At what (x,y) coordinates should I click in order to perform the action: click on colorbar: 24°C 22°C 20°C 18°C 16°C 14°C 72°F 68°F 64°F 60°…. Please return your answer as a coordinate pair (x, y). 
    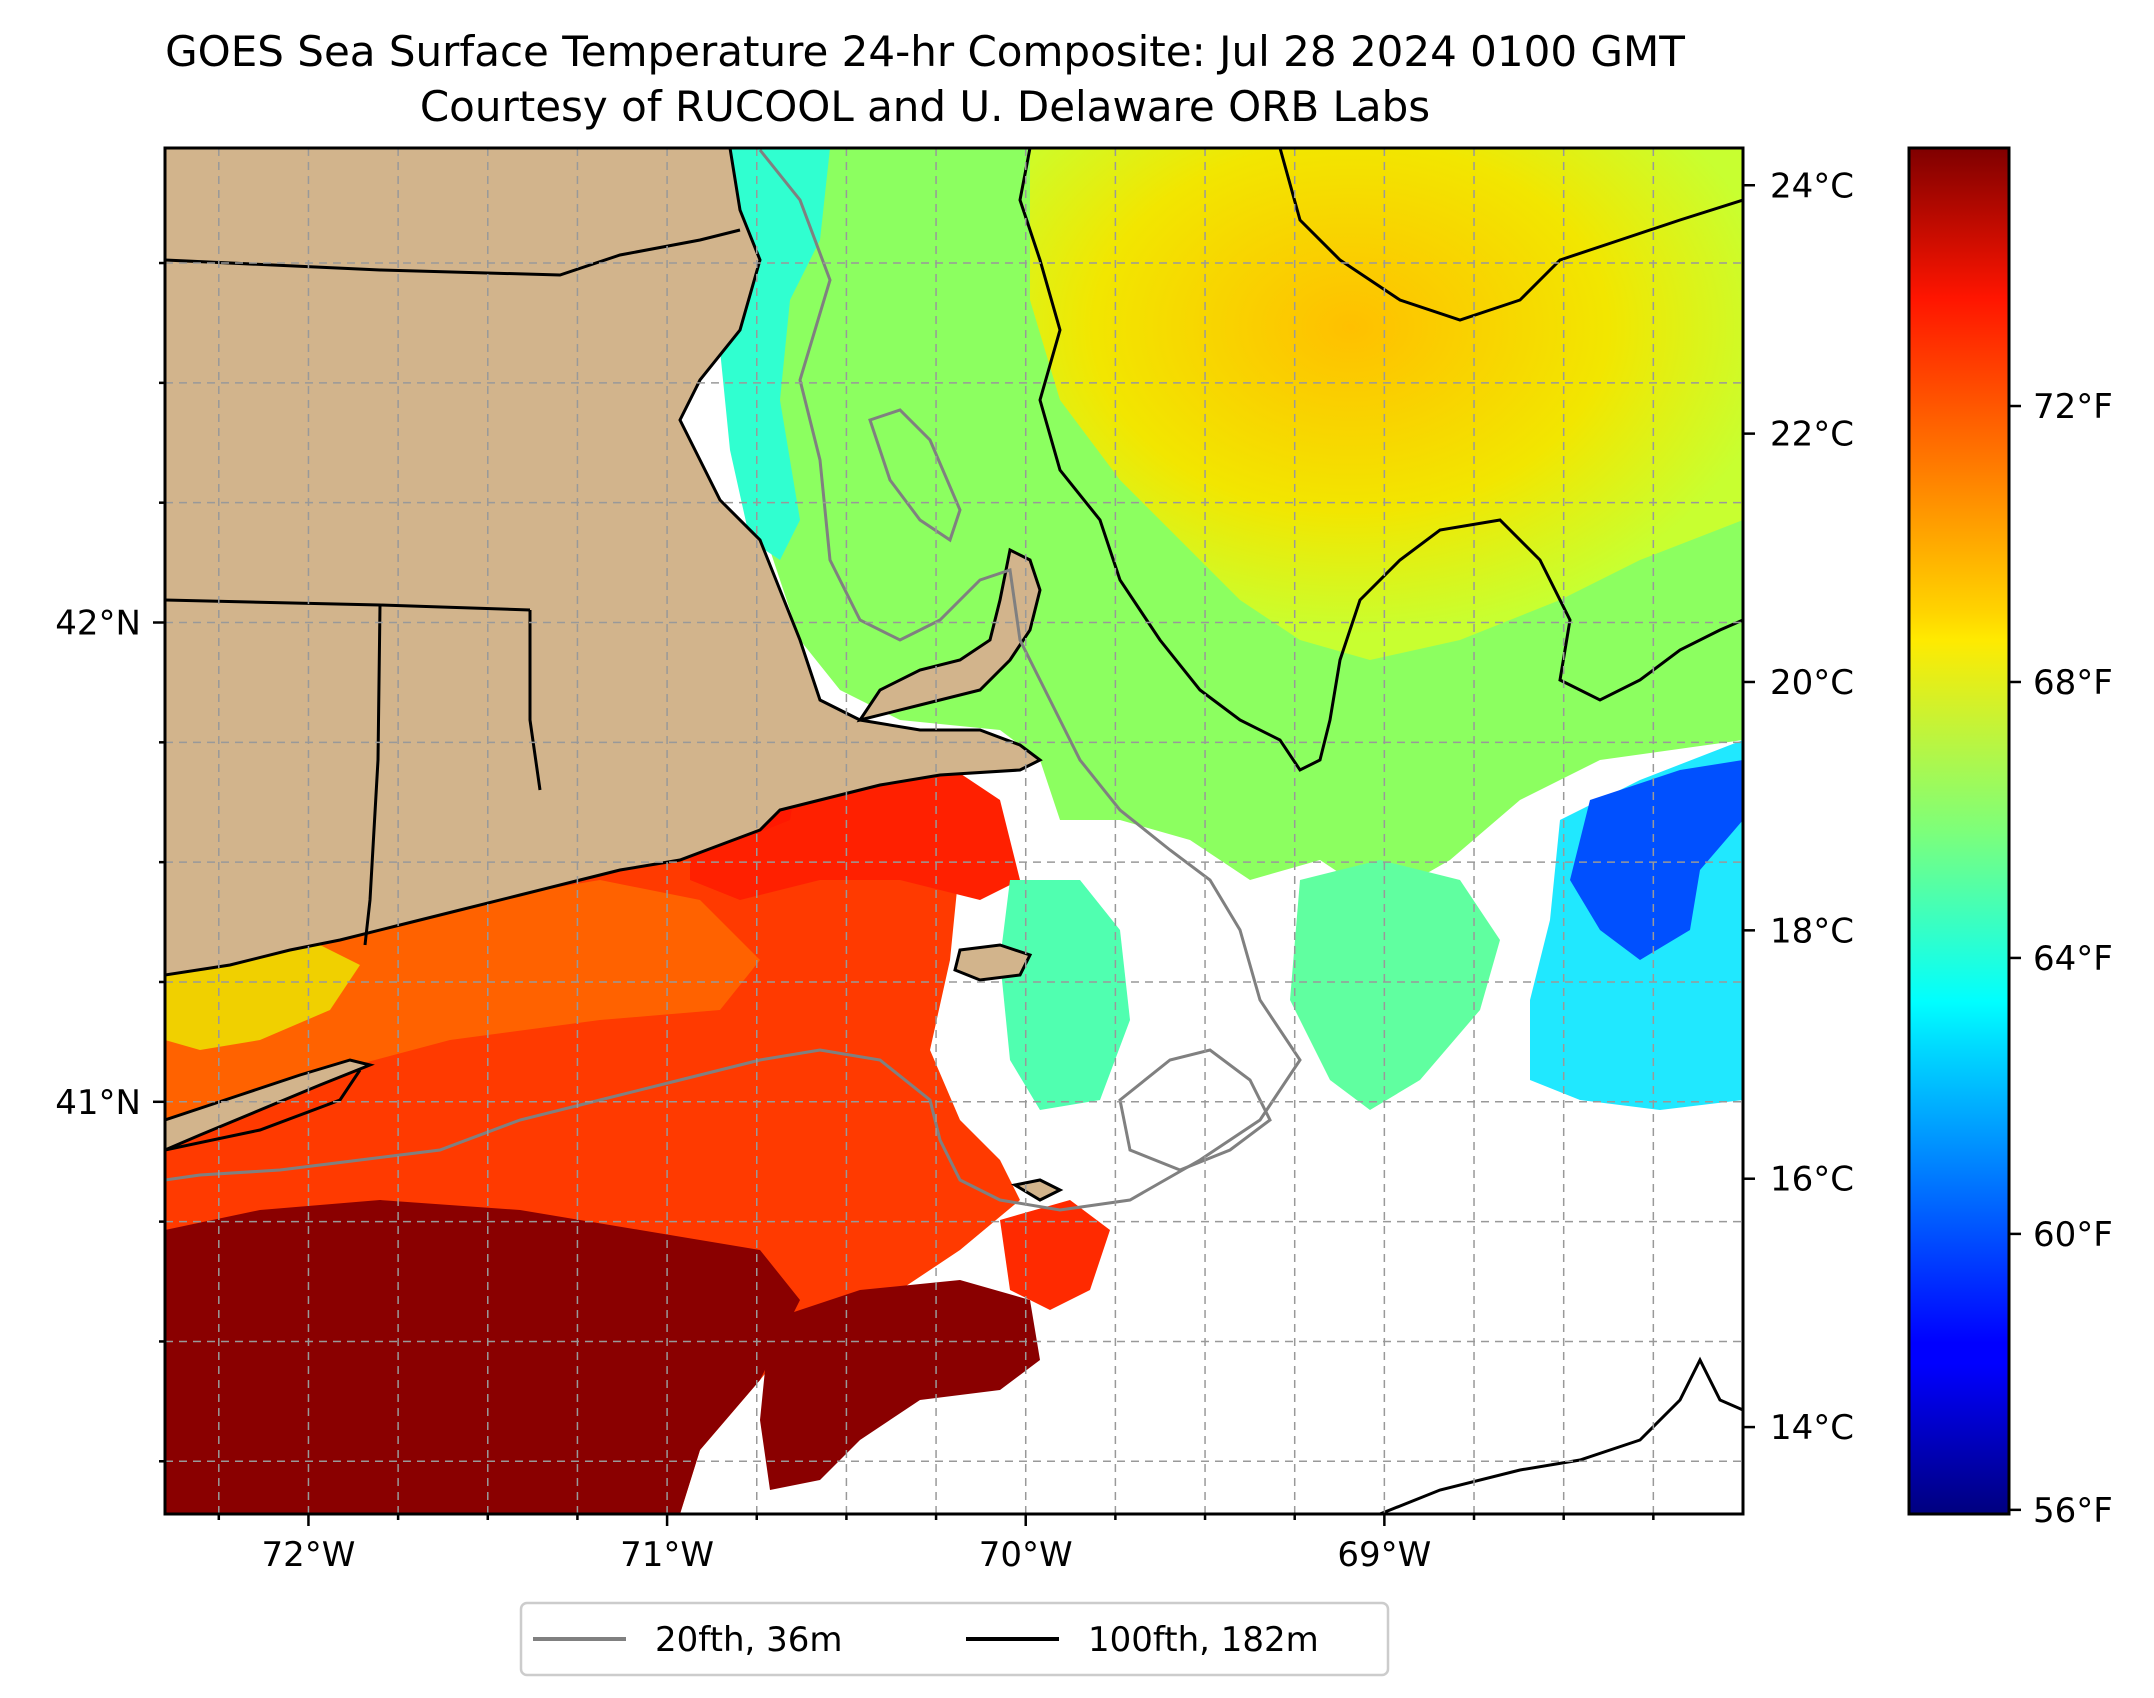
    Looking at the image, I should click on (1928, 838).